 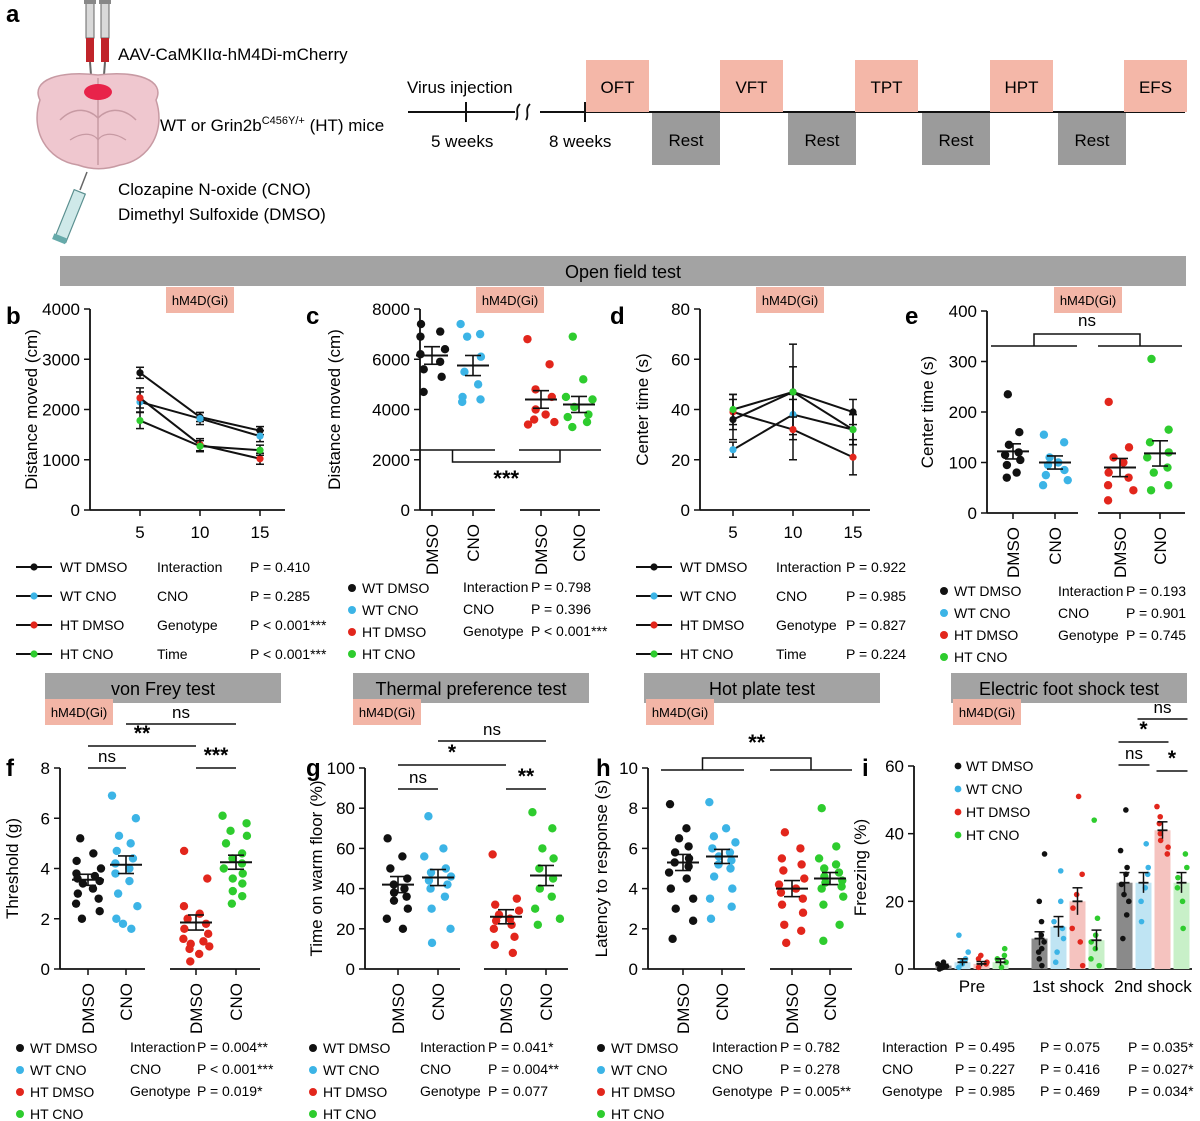 What do you see at coordinates (985, 1047) in the screenshot?
I see `stat-value: P = 0.495` at bounding box center [985, 1047].